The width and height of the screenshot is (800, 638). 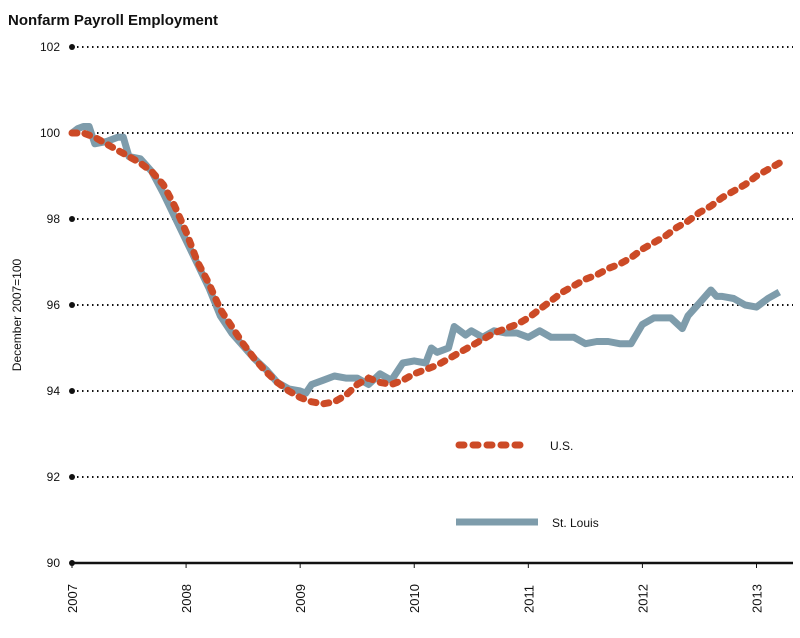 What do you see at coordinates (54, 305) in the screenshot?
I see `y-tick-label: 96` at bounding box center [54, 305].